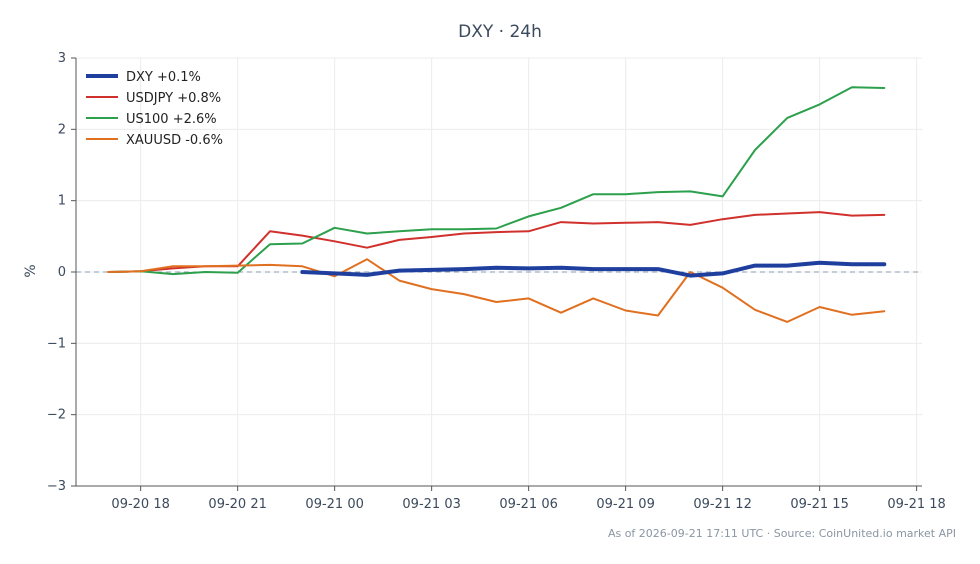 The width and height of the screenshot is (980, 564). Describe the element at coordinates (171, 119) in the screenshot. I see `legend-label: US100 +2.6%` at that location.